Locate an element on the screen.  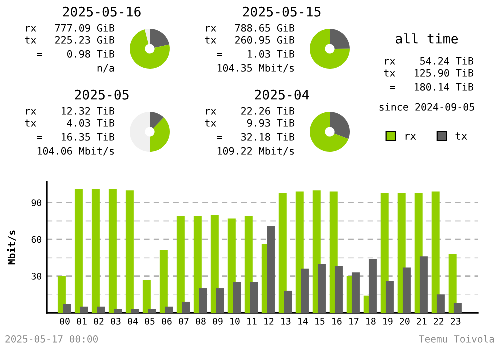
y-axis-title: Mbit/s is located at coordinates (11, 247).